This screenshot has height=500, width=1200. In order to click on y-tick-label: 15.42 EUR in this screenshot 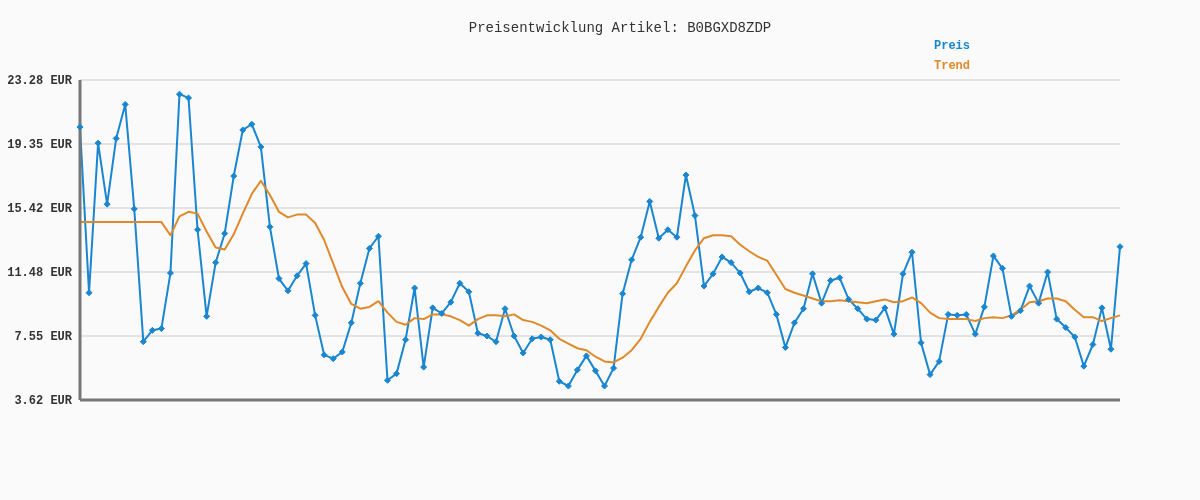, I will do `click(40, 209)`.